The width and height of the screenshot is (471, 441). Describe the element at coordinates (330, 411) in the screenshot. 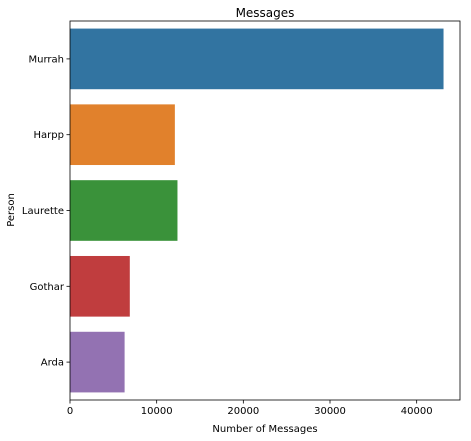

I see `x-tick-label: 30000` at that location.